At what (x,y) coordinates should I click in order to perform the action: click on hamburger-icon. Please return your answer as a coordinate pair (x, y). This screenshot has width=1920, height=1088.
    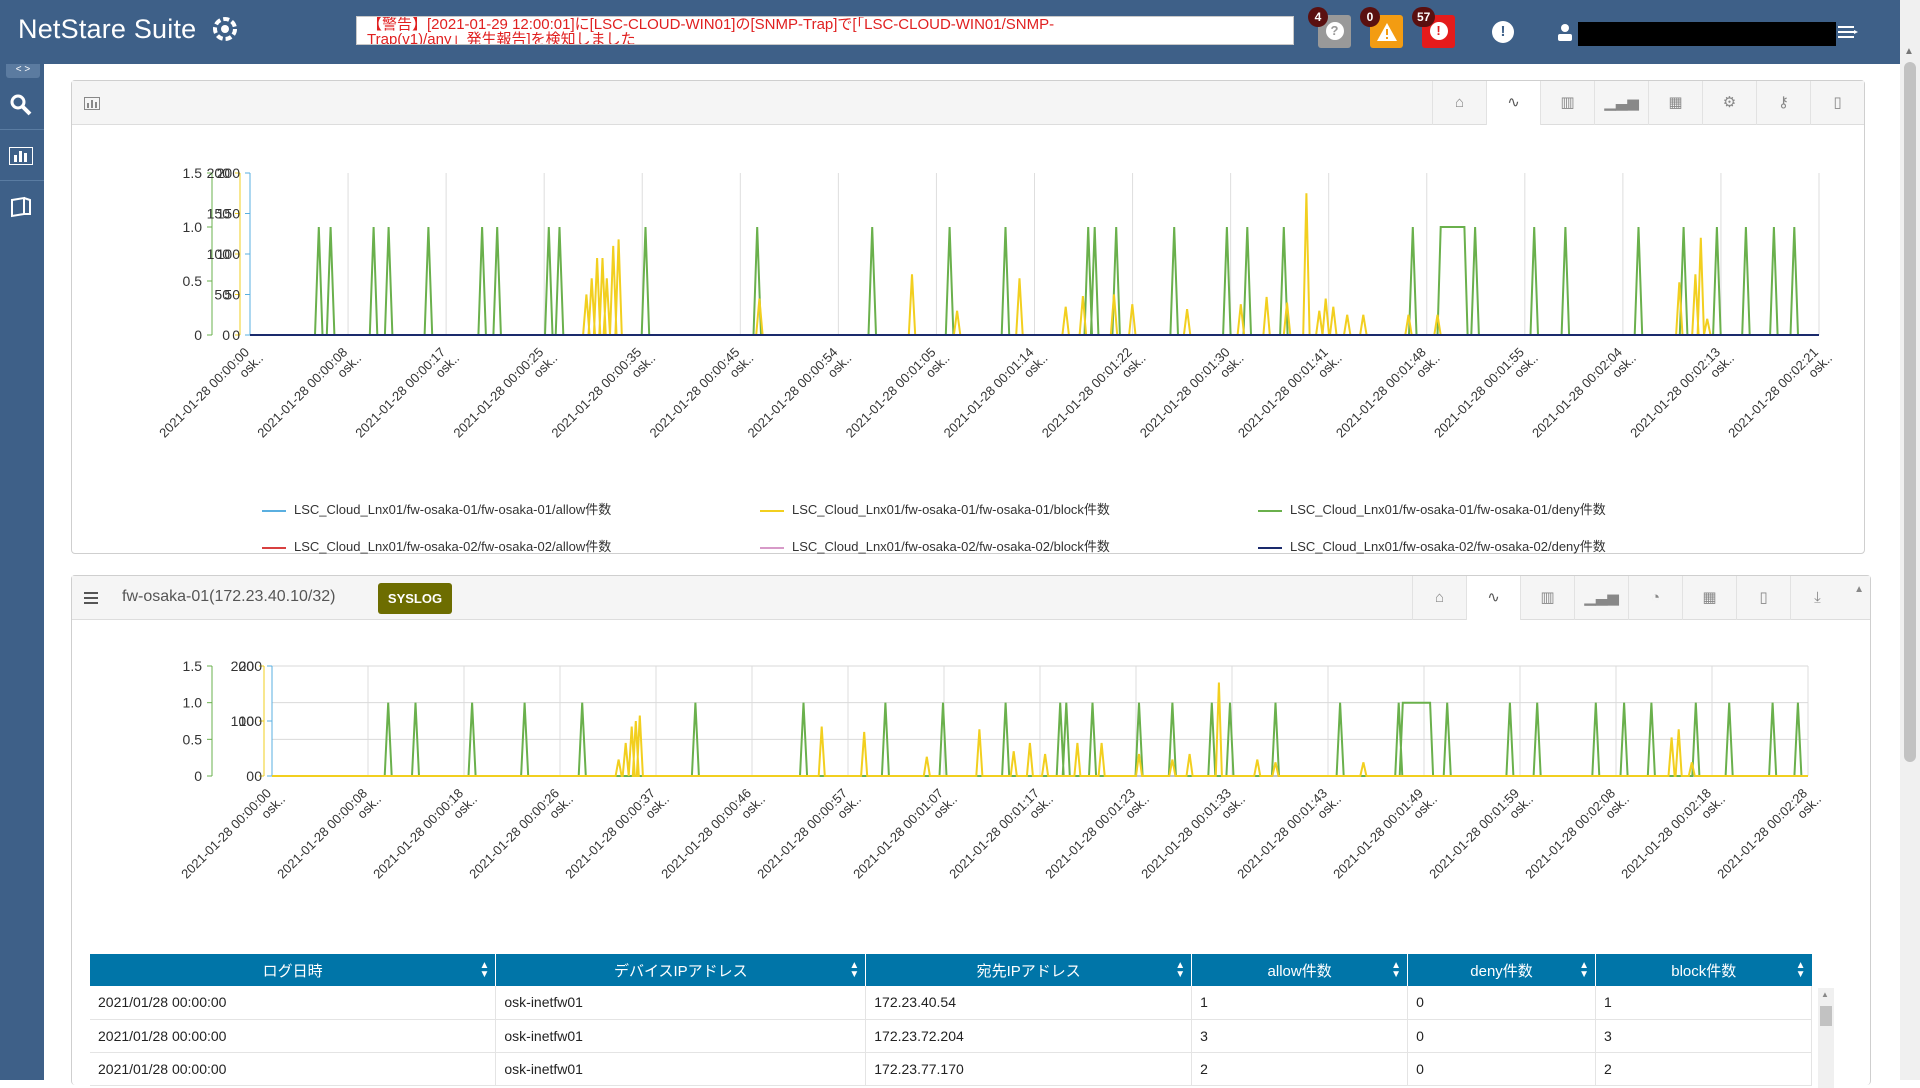
    Looking at the image, I should click on (91, 598).